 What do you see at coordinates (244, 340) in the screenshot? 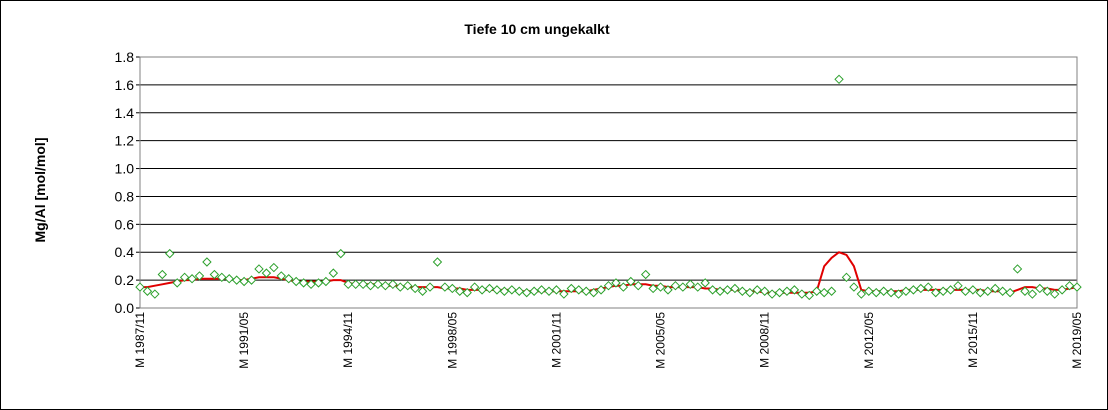
I see `x-tick-label: M 1991/05` at bounding box center [244, 340].